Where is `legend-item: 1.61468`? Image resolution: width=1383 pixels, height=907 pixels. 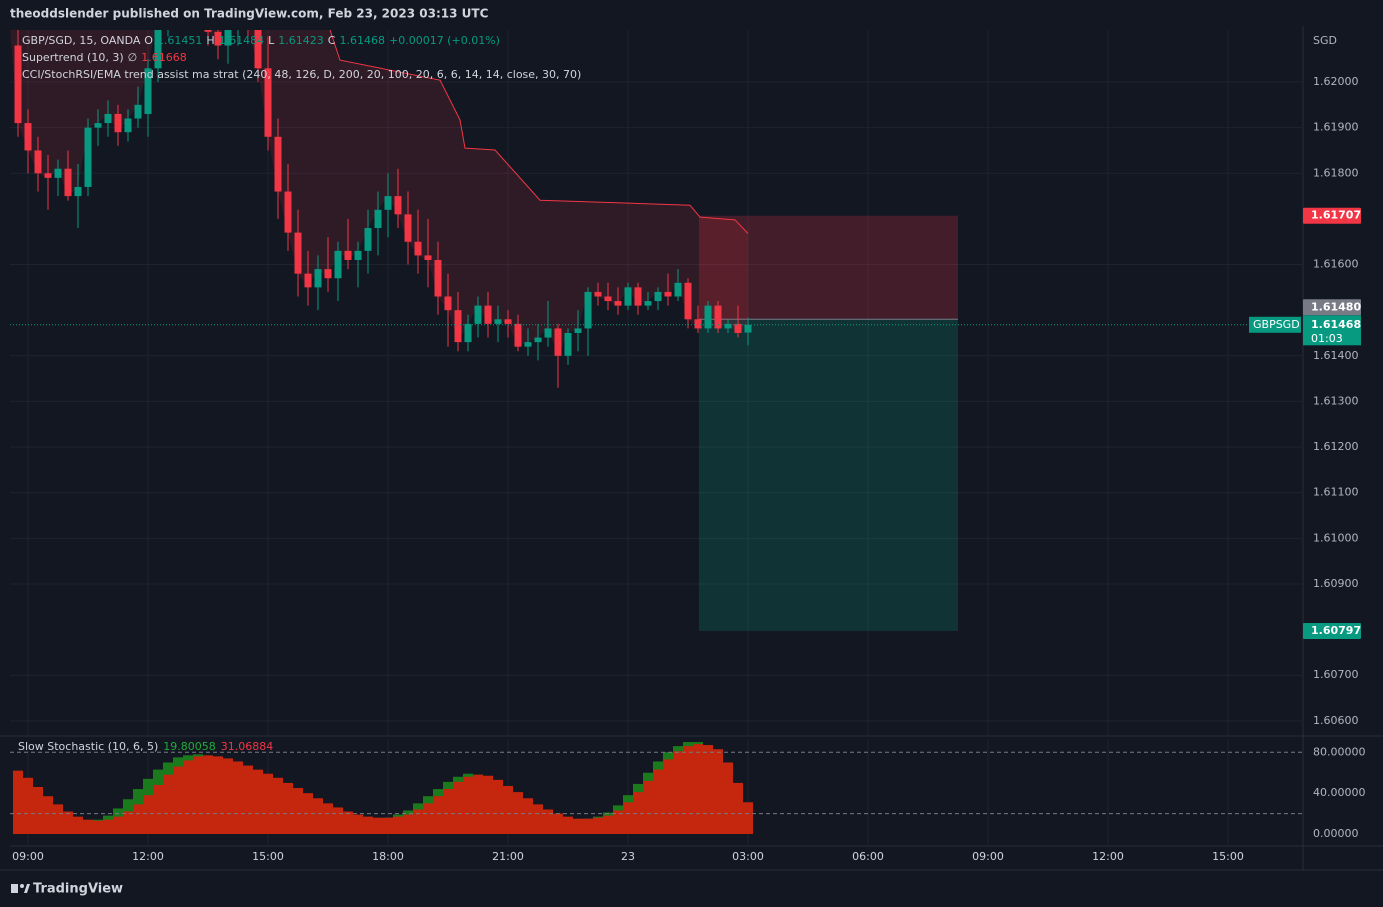
legend-item: 1.61468 is located at coordinates (362, 40).